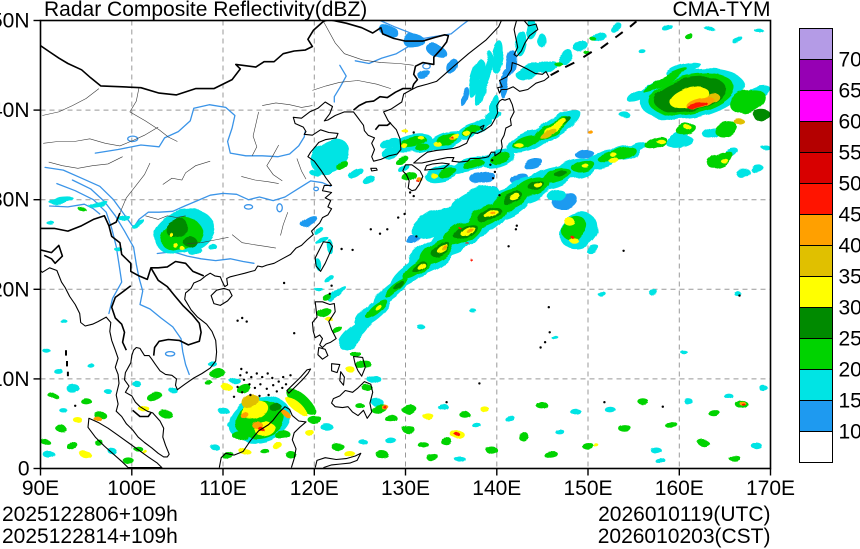 This screenshot has height=549, width=860. Describe the element at coordinates (131, 488) in the screenshot. I see `lon-tick-label: 100E` at that location.